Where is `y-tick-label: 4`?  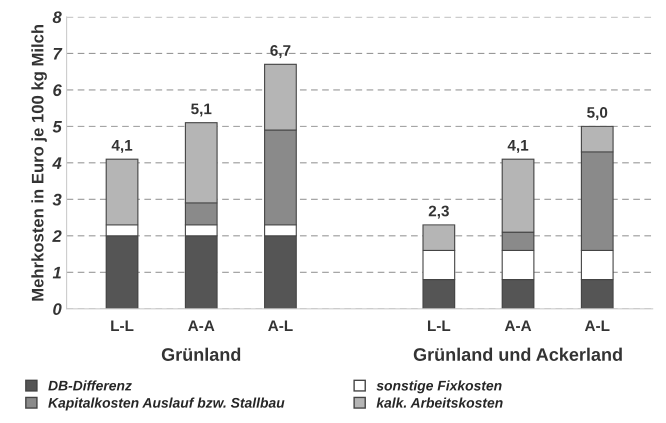
y-tick-label: 4 is located at coordinates (57, 163).